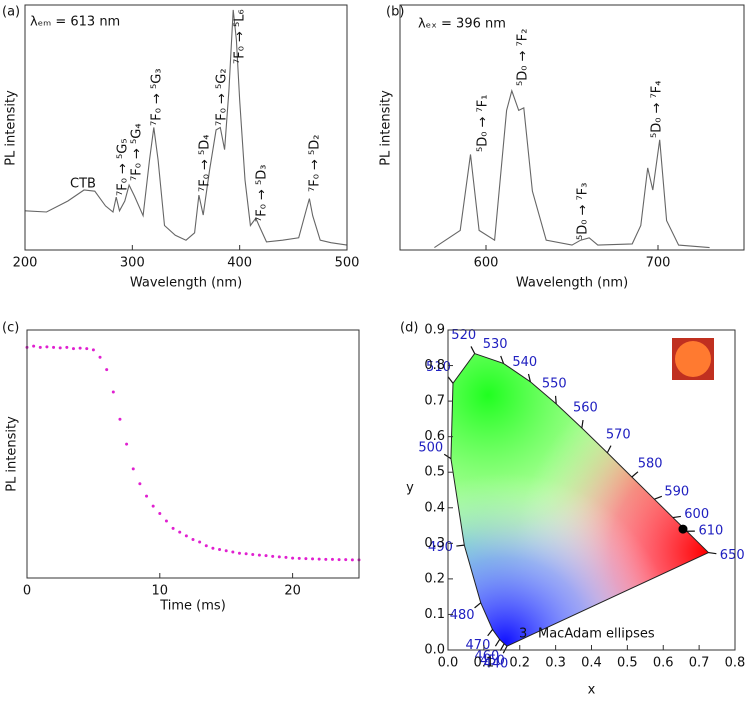 The width and height of the screenshot is (745, 701). Describe the element at coordinates (434, 365) in the screenshot. I see `y-tick-label: 0.8` at that location.